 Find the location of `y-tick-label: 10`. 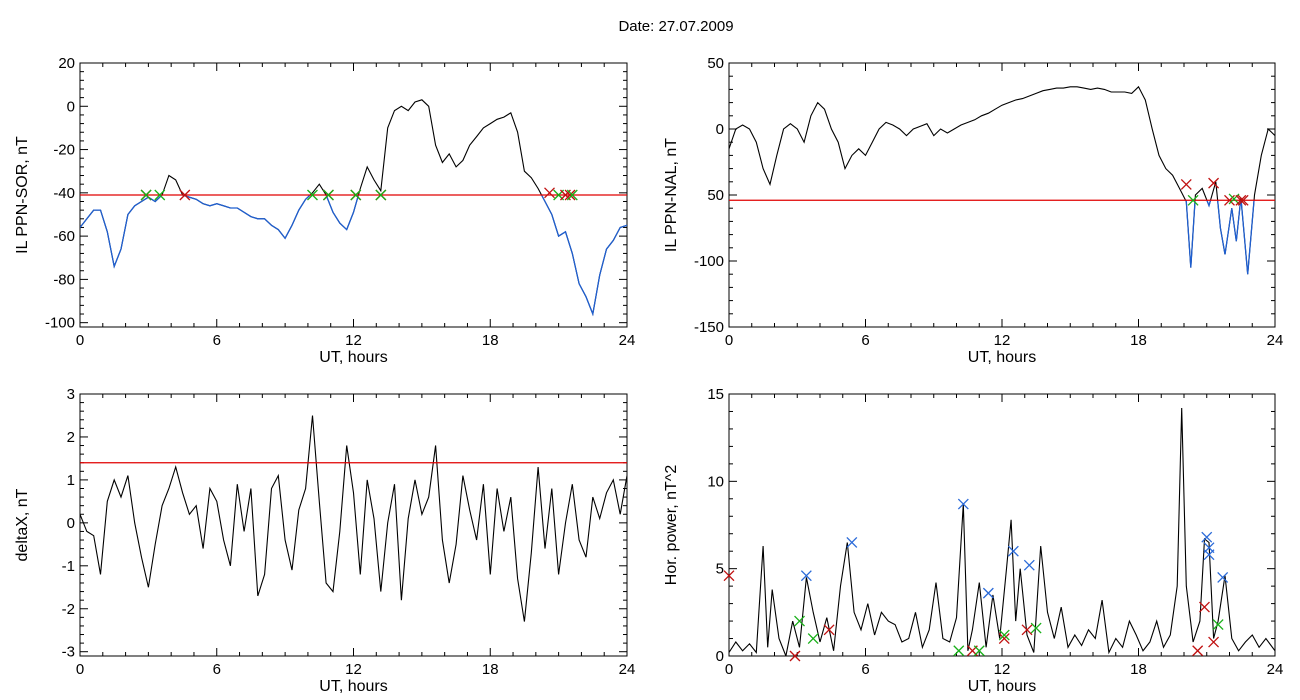

y-tick-label: 10 is located at coordinates (715, 481).